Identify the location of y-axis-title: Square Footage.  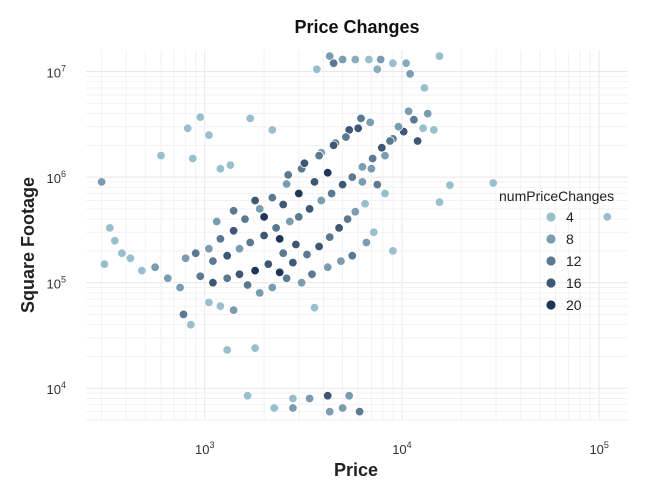
(28, 245).